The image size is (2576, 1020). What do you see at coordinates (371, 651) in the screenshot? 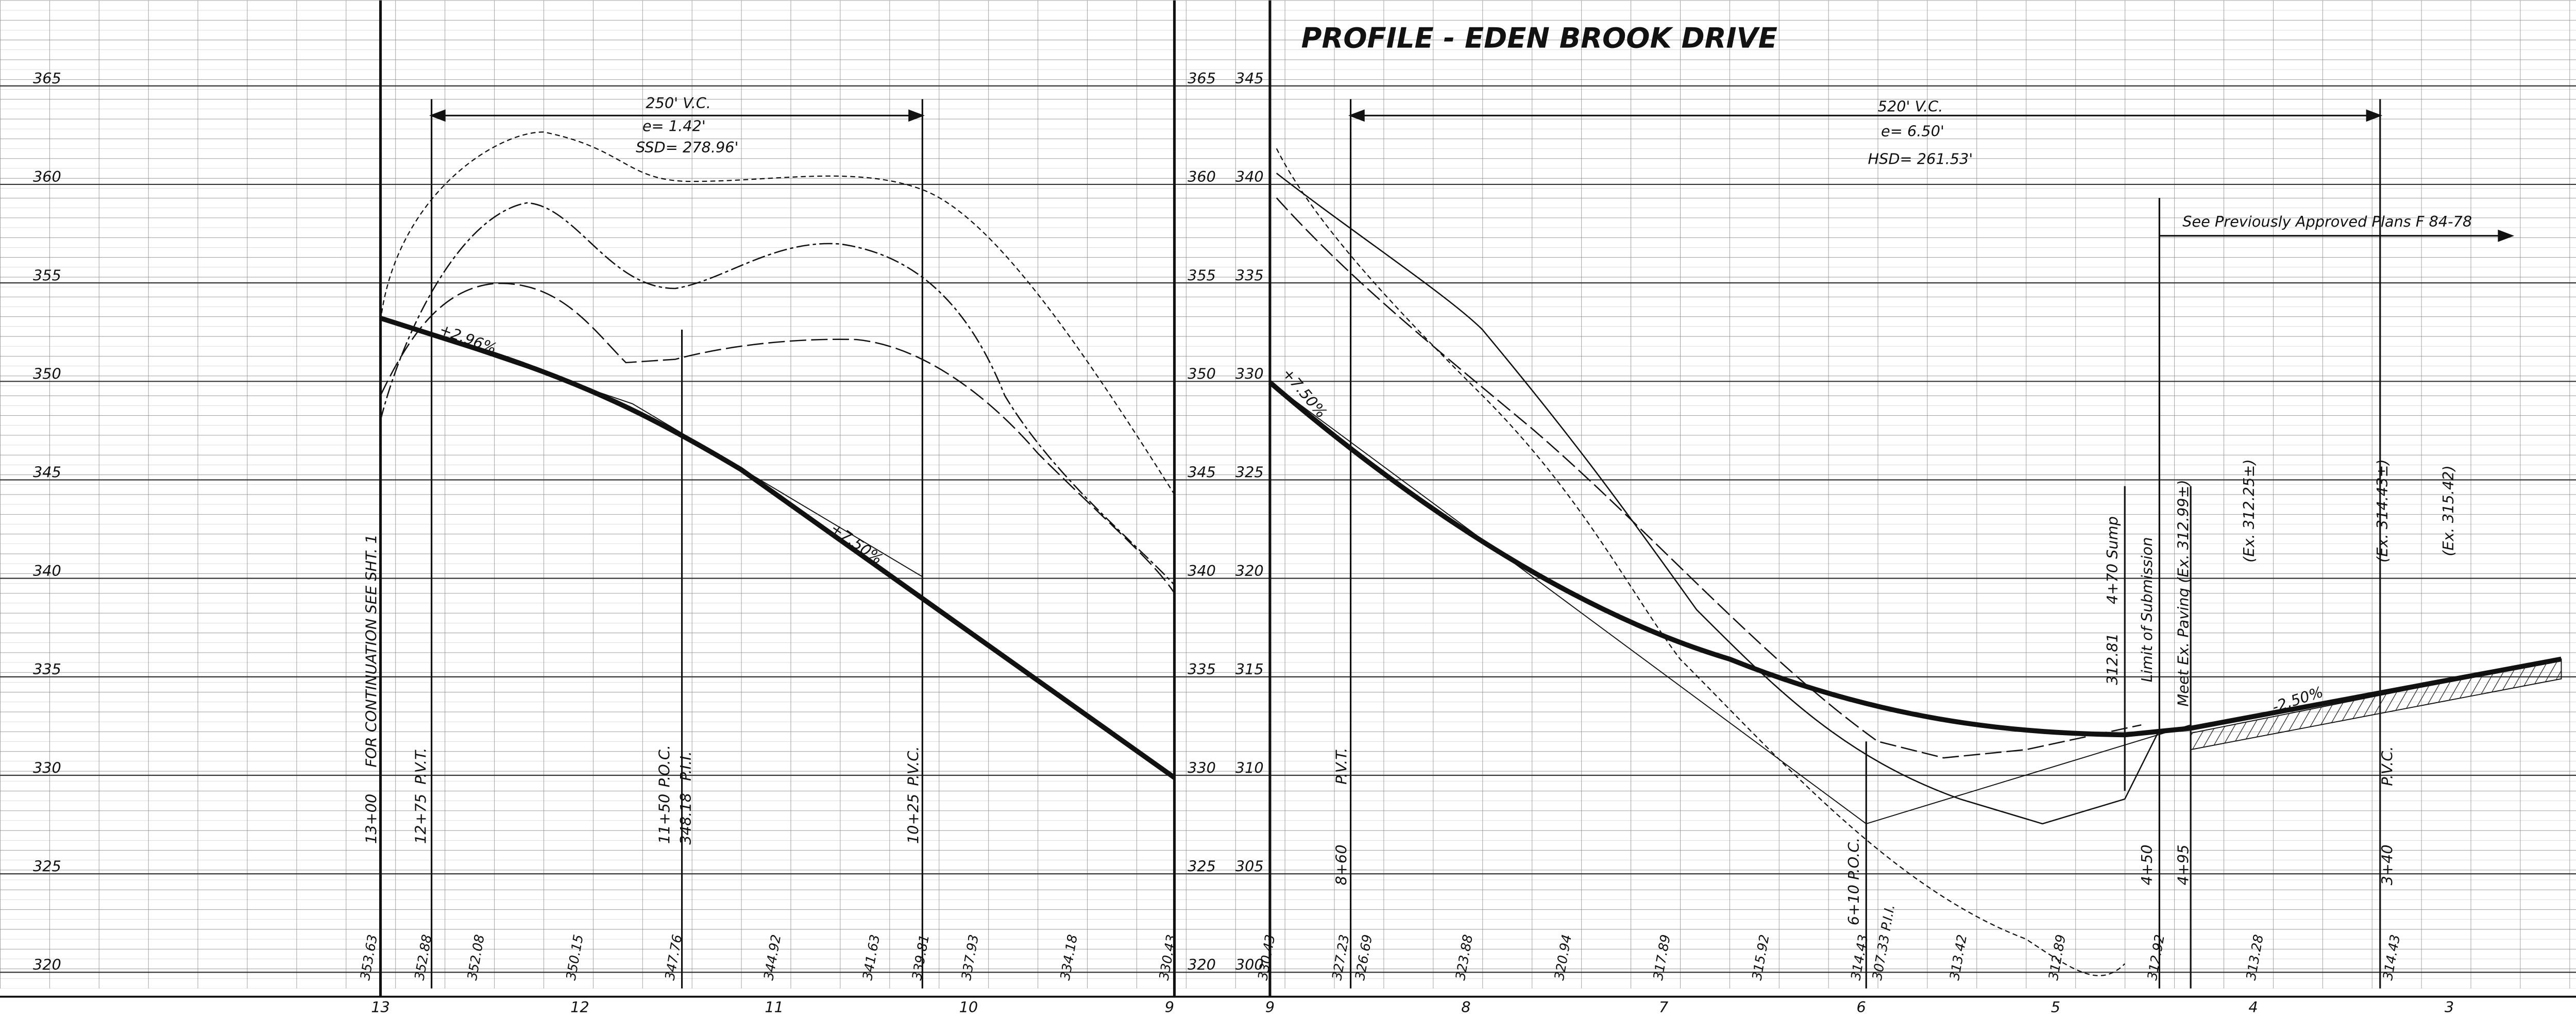
I see `vertical-note: FOR CONTINUATION SEE SHT. 1` at bounding box center [371, 651].